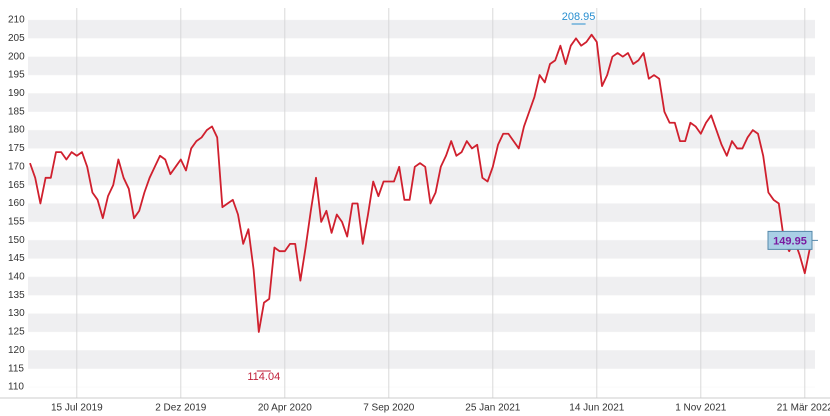 The image size is (830, 416). What do you see at coordinates (790, 241) in the screenshot?
I see `last-label: 149.95` at bounding box center [790, 241].